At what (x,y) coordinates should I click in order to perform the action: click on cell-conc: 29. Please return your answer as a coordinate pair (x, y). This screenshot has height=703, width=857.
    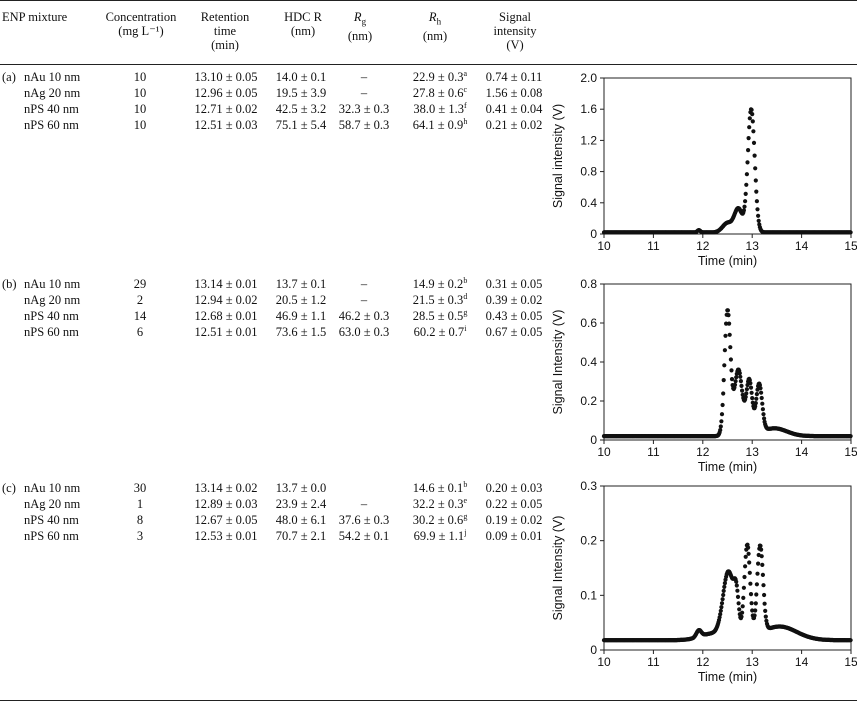
    Looking at the image, I should click on (140, 284).